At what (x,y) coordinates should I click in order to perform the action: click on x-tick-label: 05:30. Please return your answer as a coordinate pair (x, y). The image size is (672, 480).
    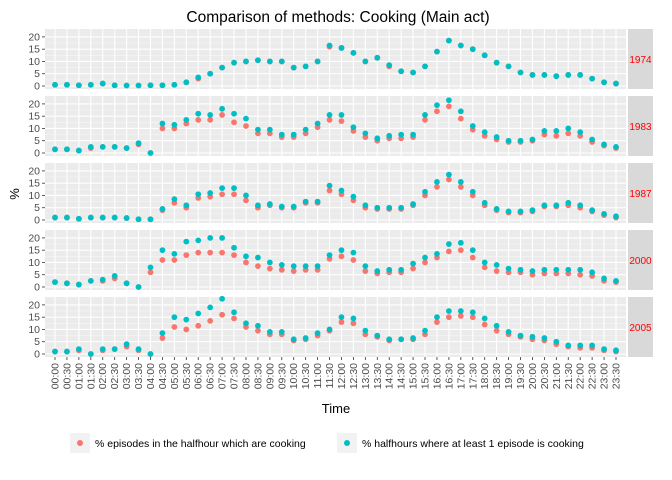
    Looking at the image, I should click on (187, 376).